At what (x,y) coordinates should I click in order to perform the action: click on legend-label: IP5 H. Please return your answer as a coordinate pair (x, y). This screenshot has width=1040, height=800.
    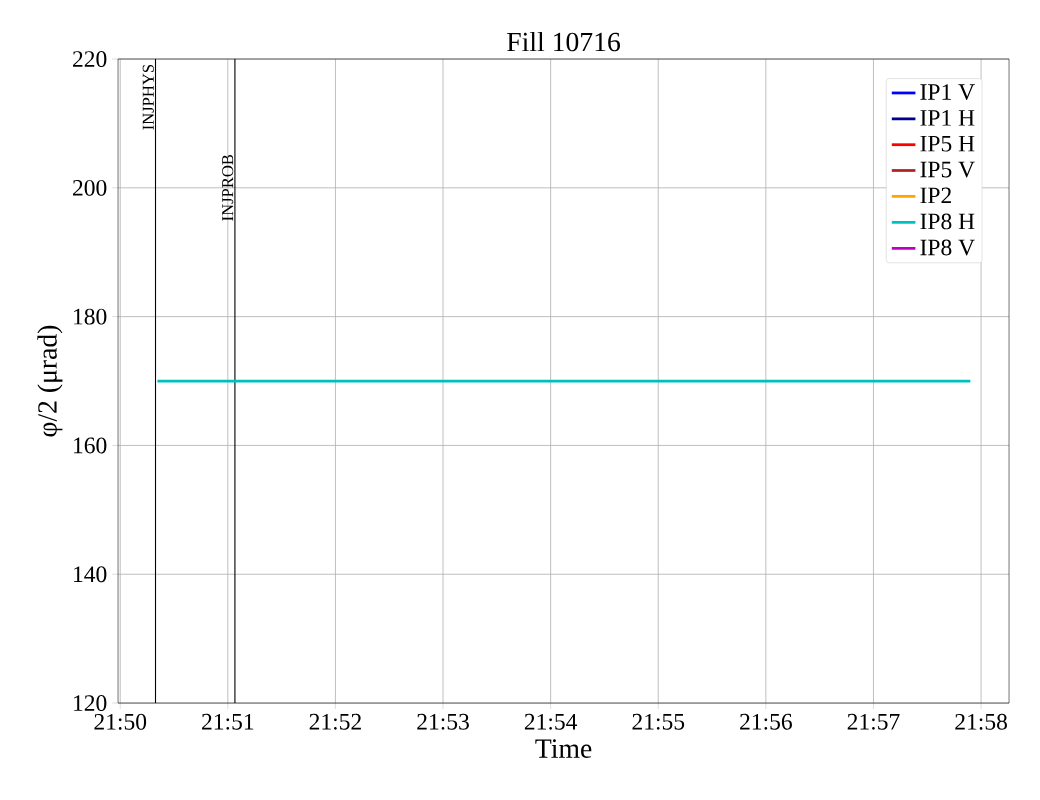
    Looking at the image, I should click on (947, 143).